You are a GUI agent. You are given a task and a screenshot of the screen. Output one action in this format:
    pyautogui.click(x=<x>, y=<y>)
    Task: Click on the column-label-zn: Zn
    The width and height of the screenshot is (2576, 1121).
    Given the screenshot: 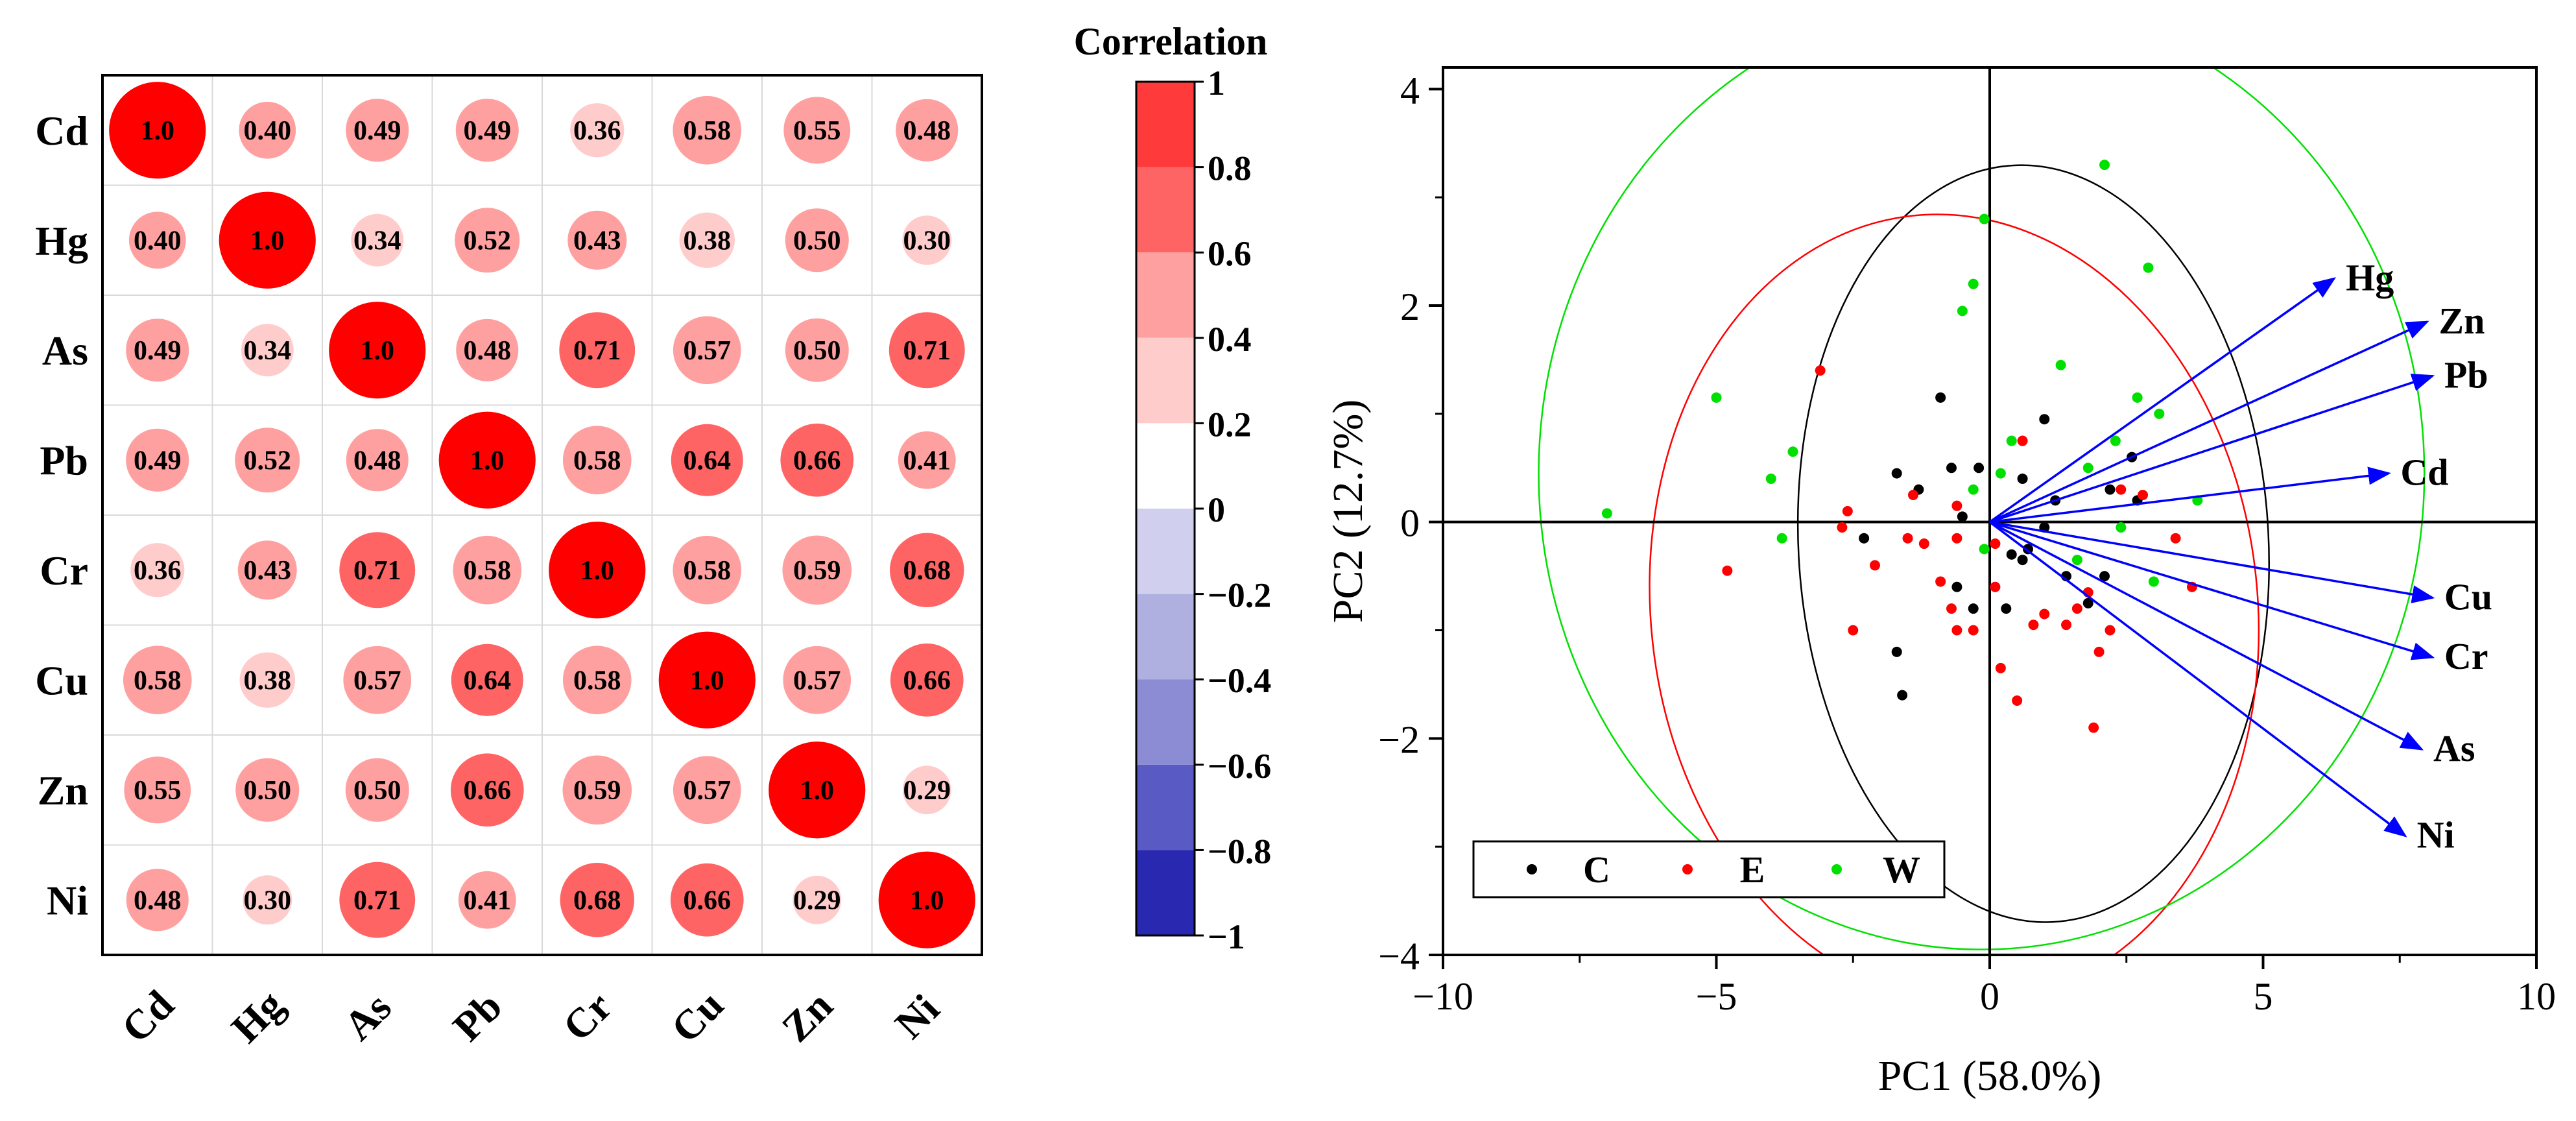 What is the action you would take?
    pyautogui.click(x=807, y=1016)
    